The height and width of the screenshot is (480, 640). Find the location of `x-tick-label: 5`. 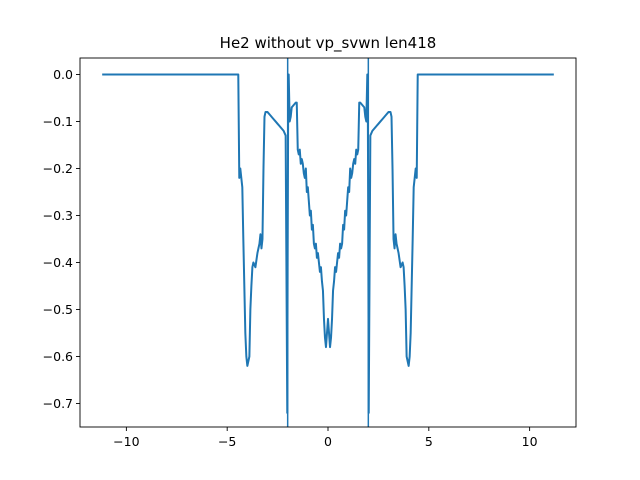

x-tick-label: 5 is located at coordinates (429, 441).